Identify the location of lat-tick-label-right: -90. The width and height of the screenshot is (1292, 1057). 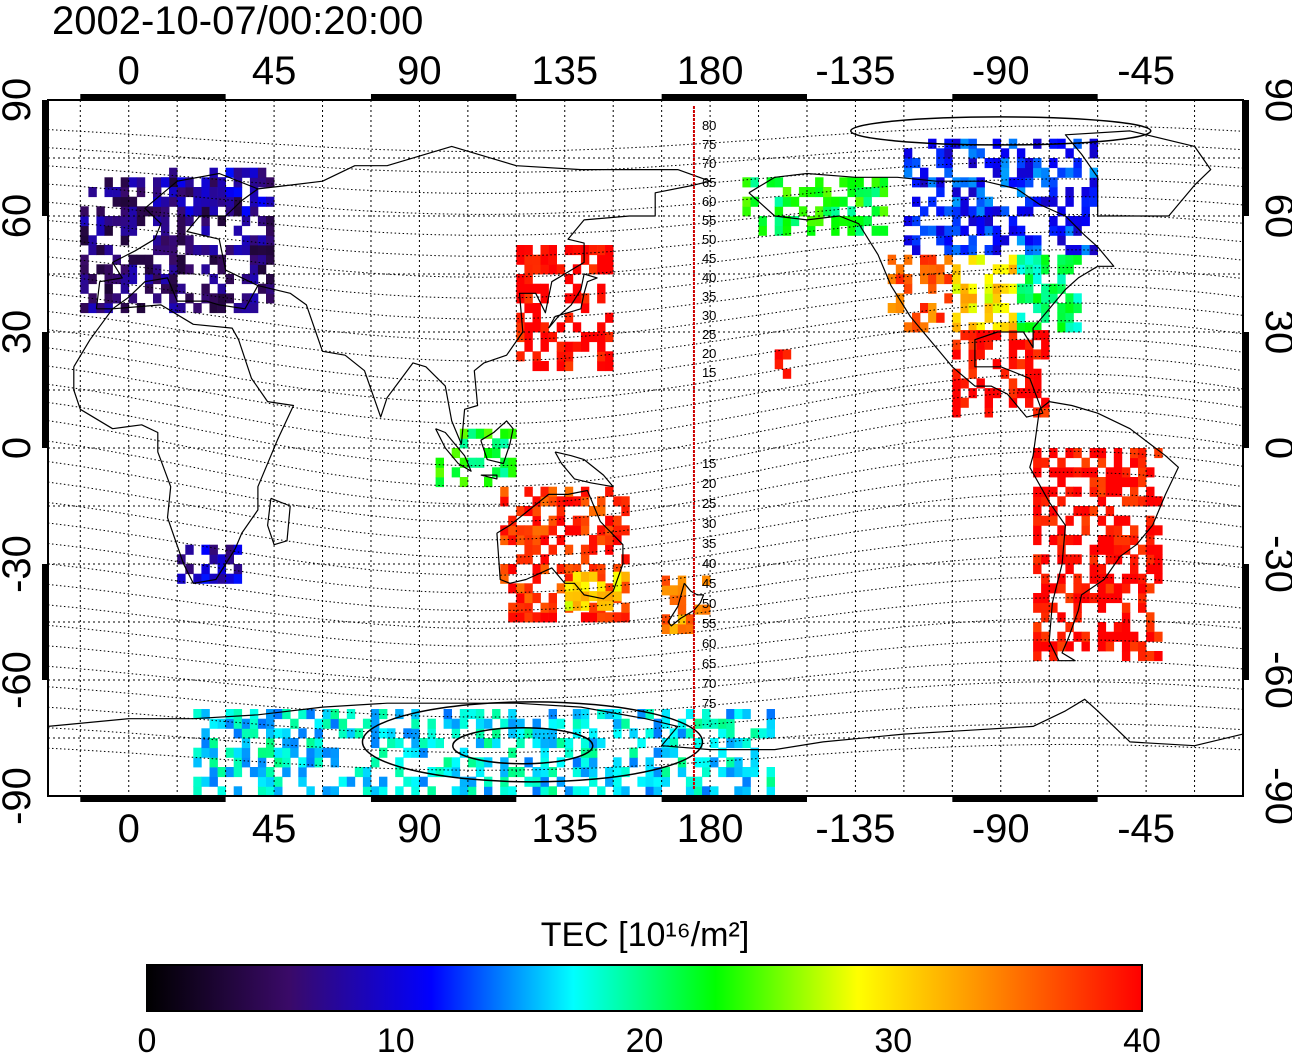
(1274, 796).